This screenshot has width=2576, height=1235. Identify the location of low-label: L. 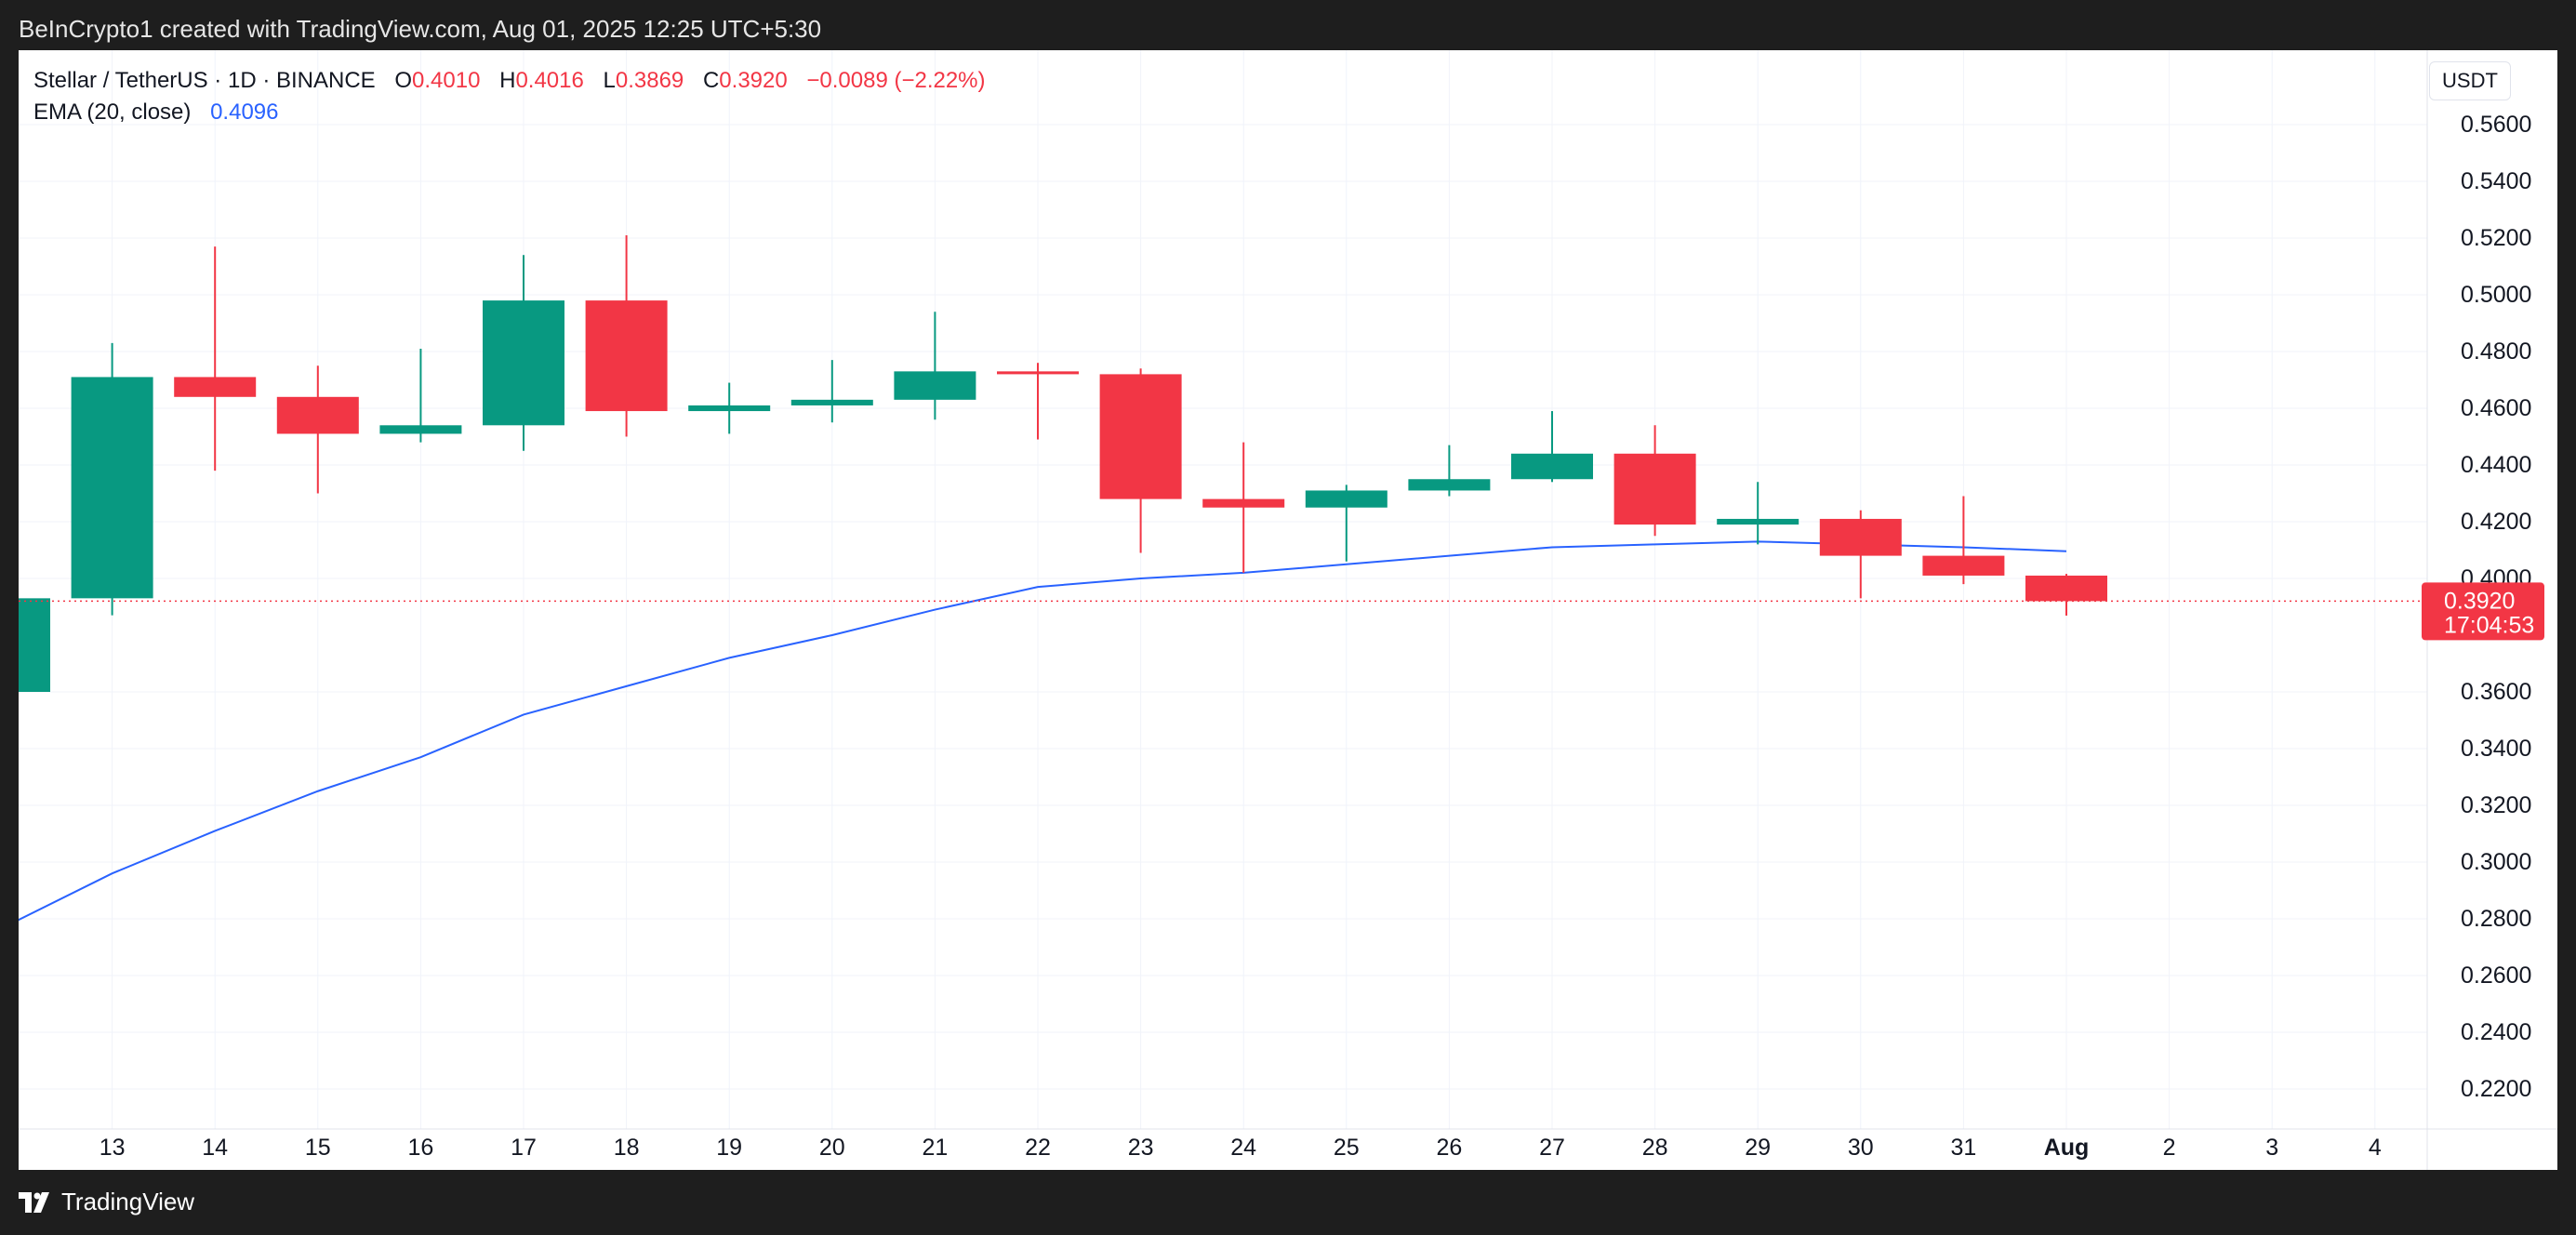
(609, 80).